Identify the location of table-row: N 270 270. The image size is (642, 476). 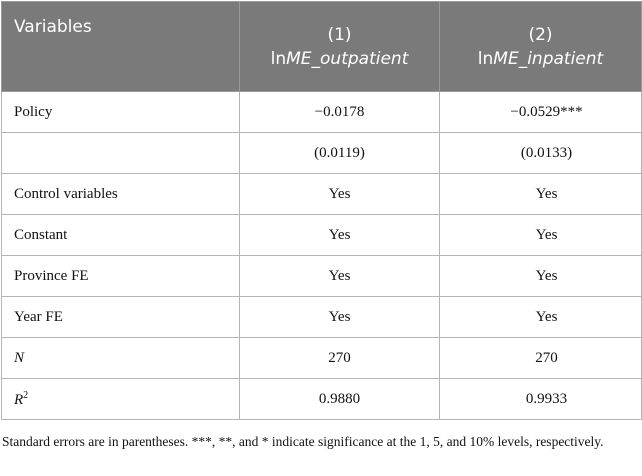
(321, 358).